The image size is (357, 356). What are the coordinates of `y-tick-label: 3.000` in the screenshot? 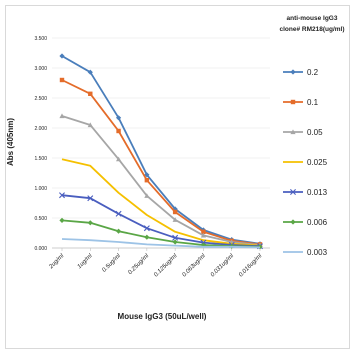 It's located at (40, 69).